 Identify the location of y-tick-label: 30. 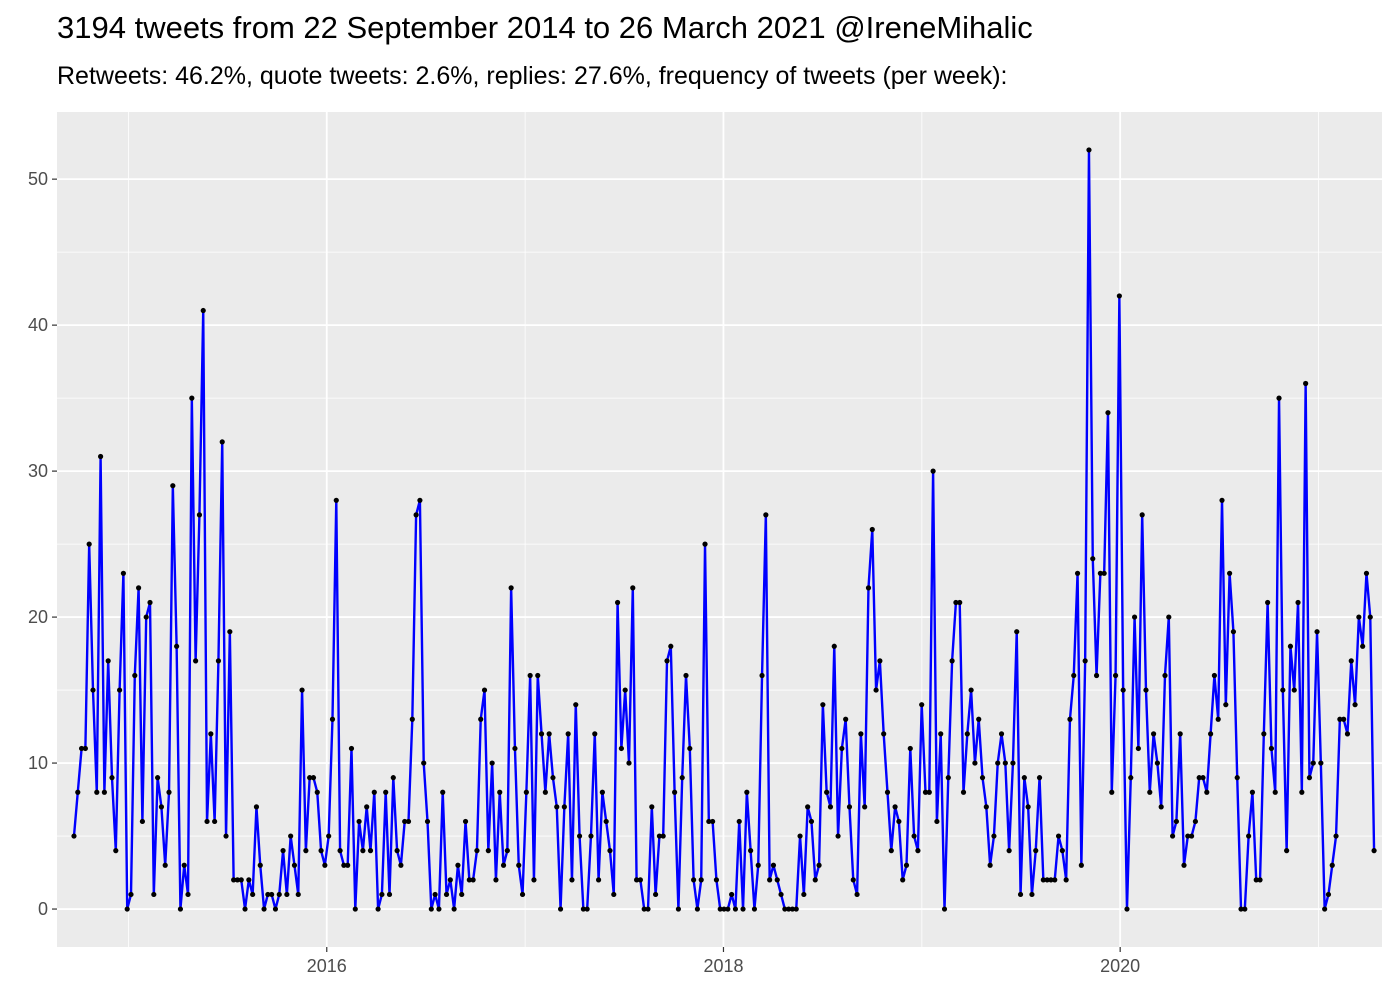
(38, 471).